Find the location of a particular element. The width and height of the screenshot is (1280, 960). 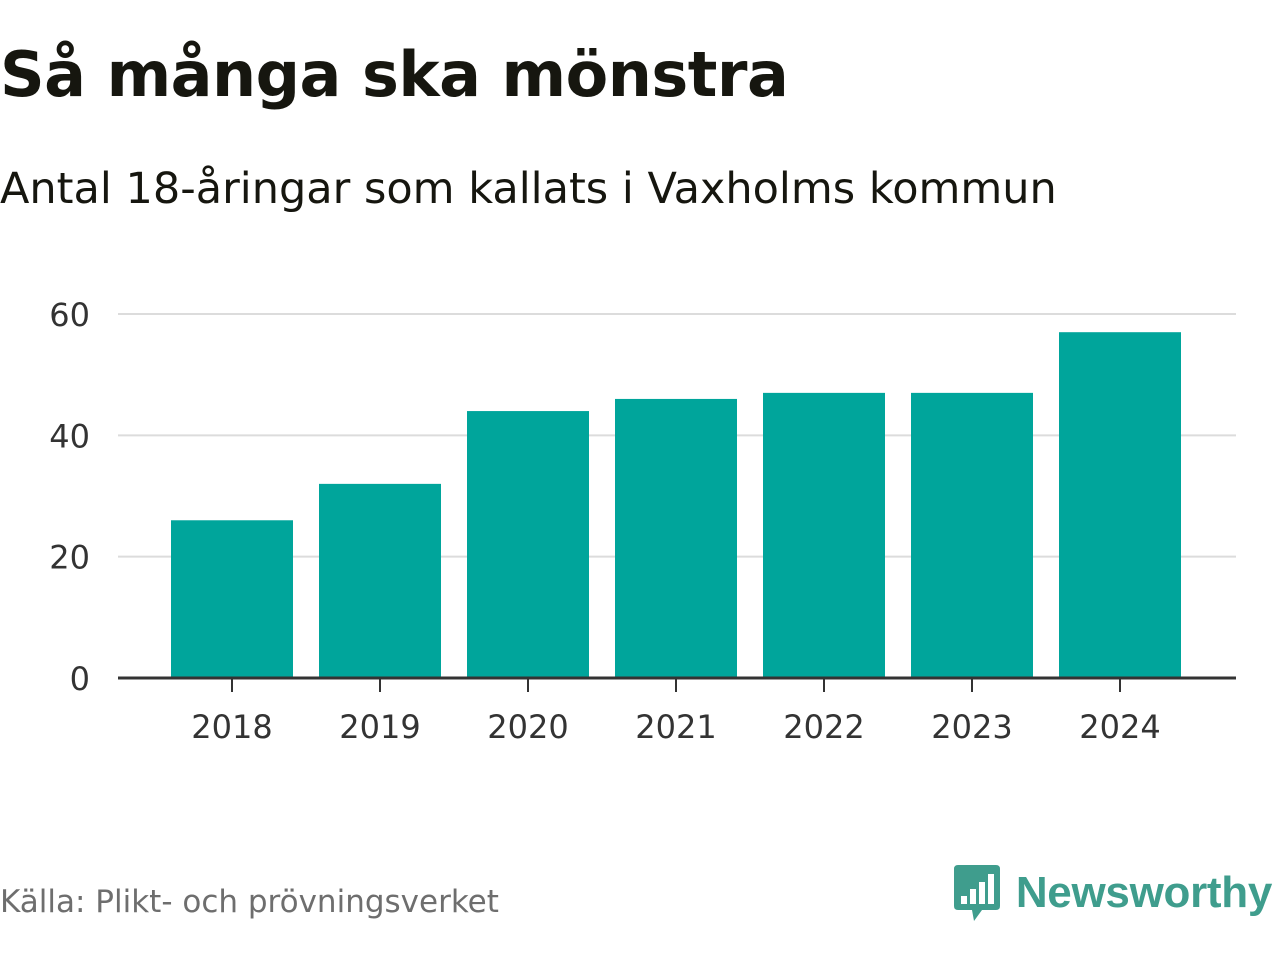

x-tick-label: 2018 is located at coordinates (231, 727).